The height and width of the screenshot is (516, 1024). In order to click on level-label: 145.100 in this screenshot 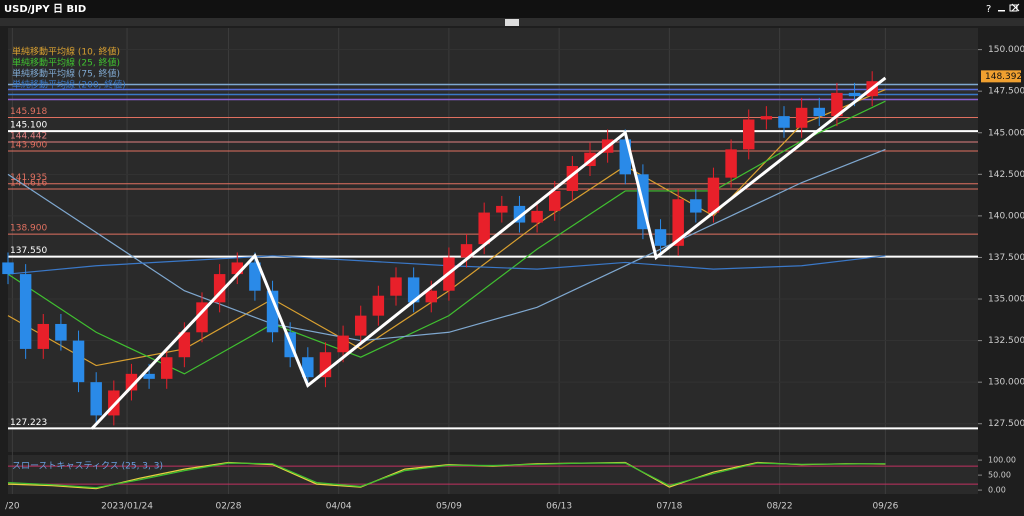, I will do `click(28, 126)`.